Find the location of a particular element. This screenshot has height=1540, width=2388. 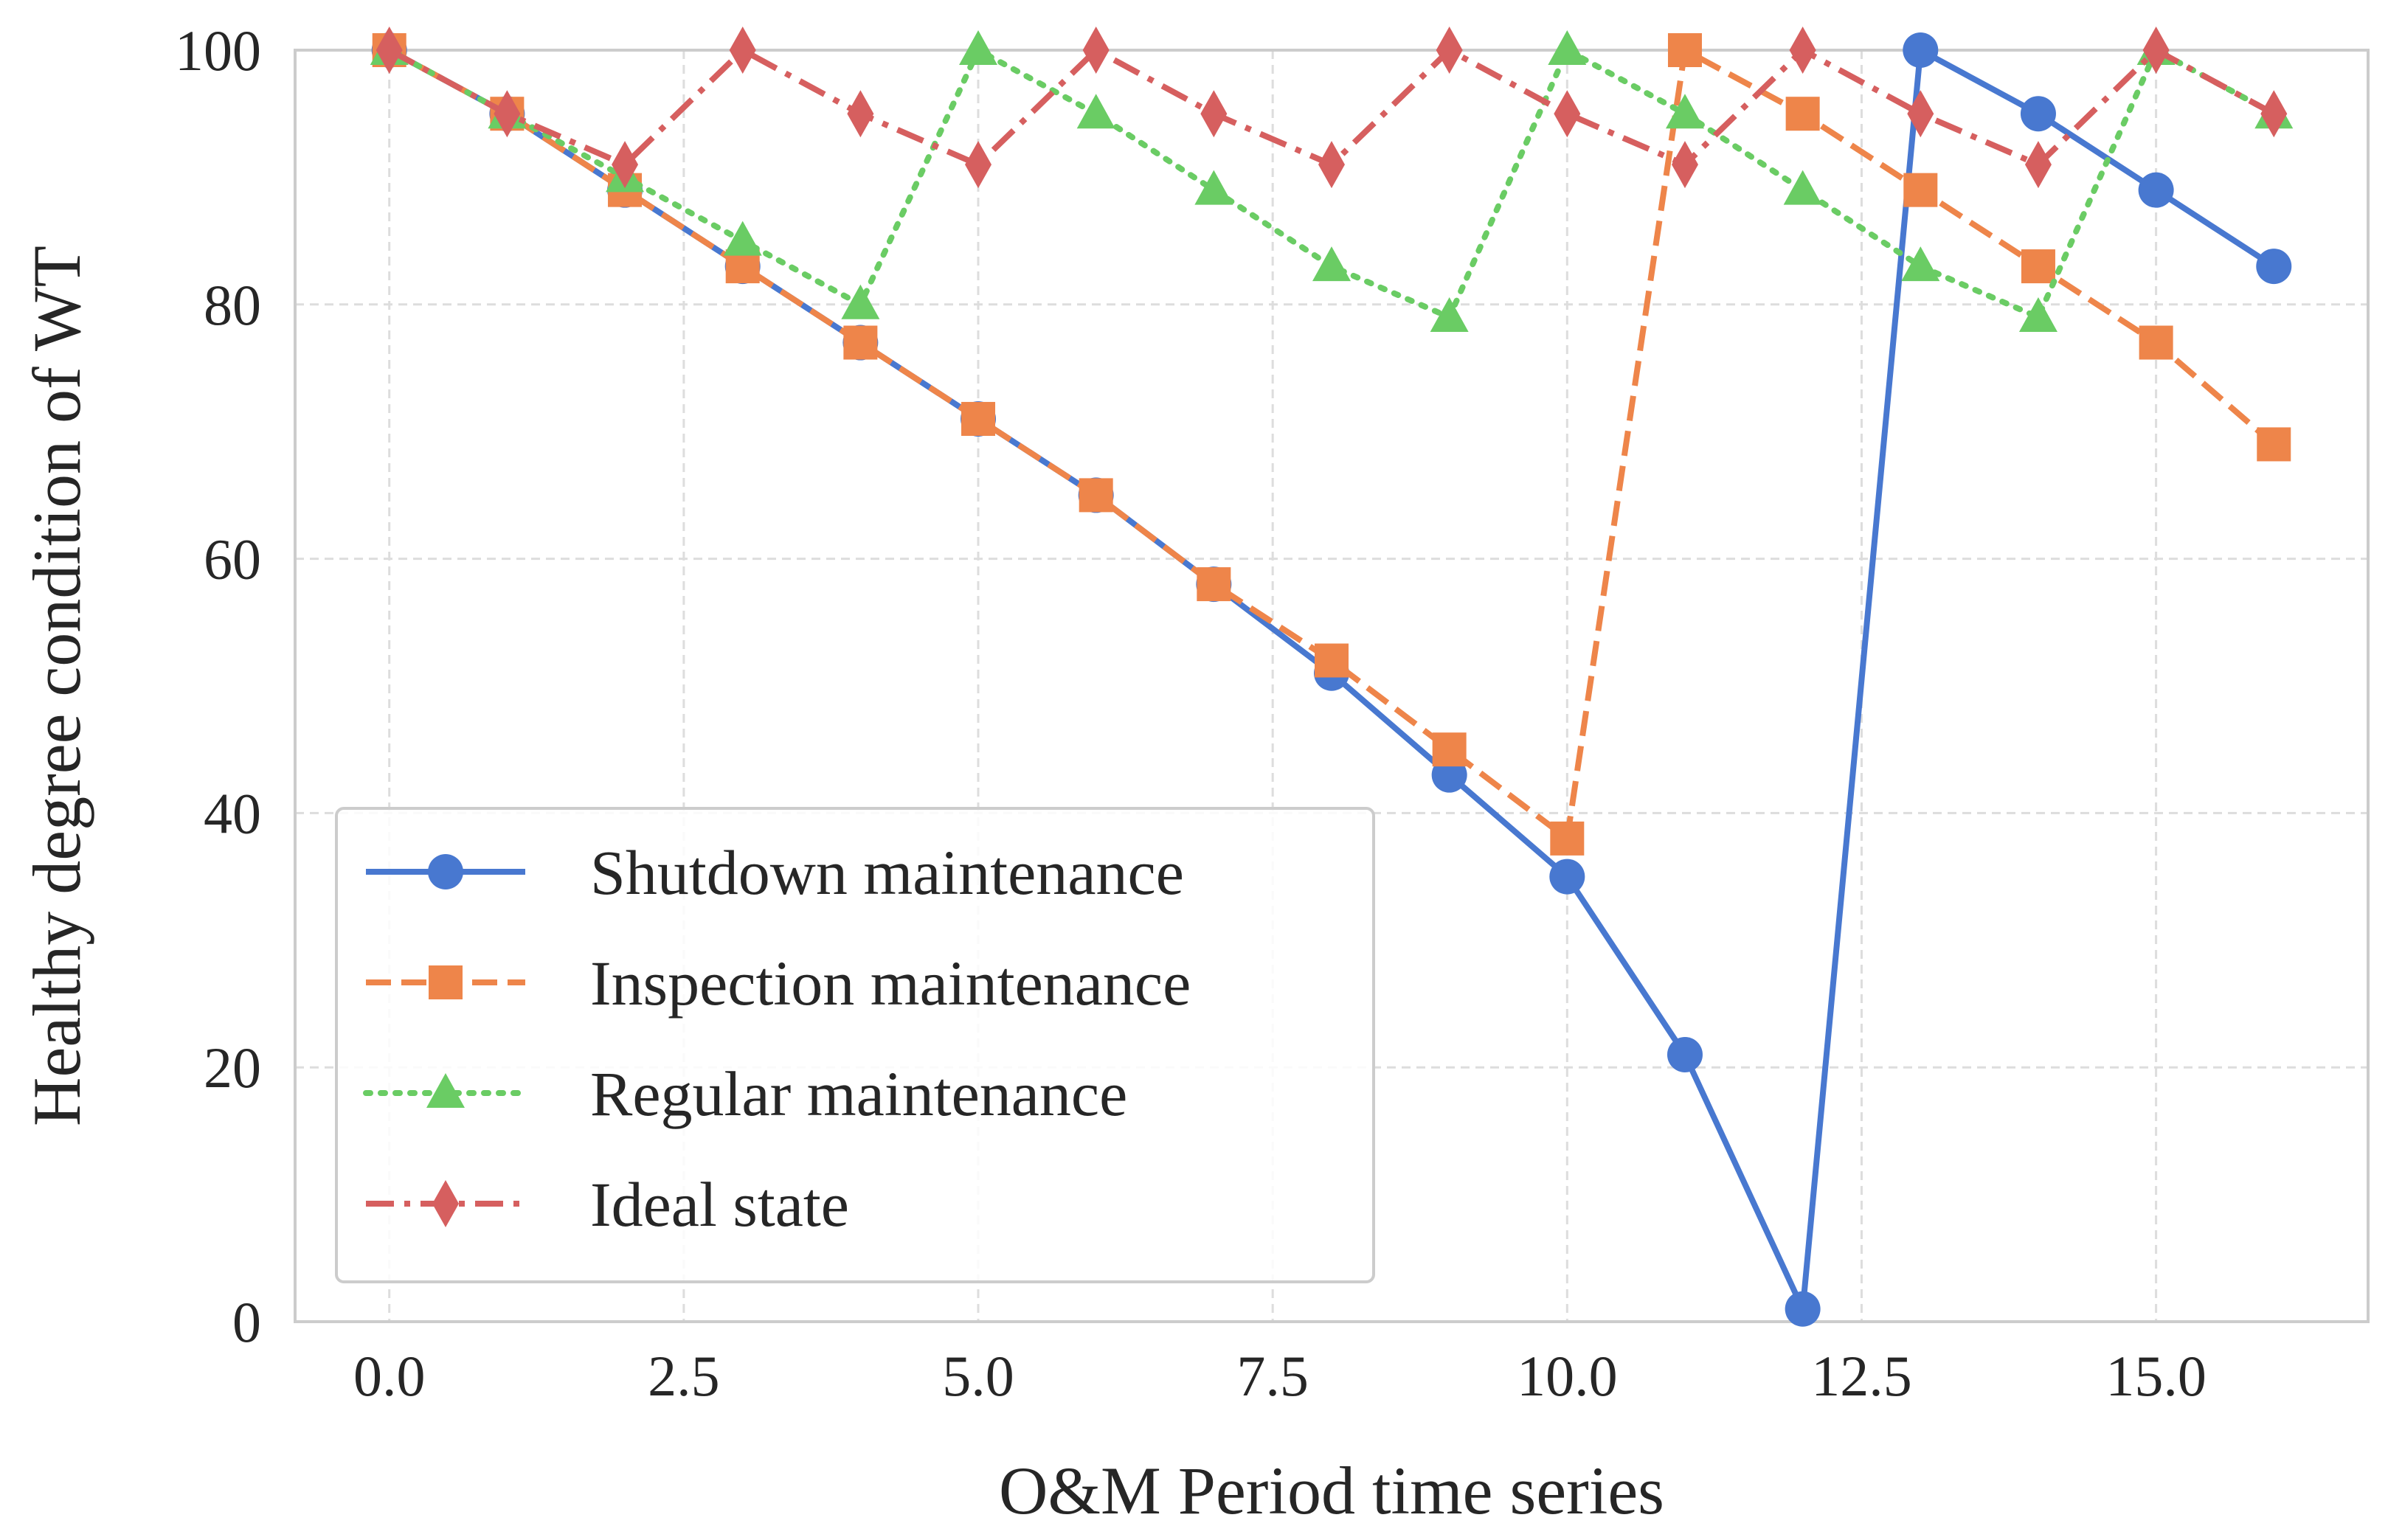

y-tick-label: 80 is located at coordinates (232, 305).